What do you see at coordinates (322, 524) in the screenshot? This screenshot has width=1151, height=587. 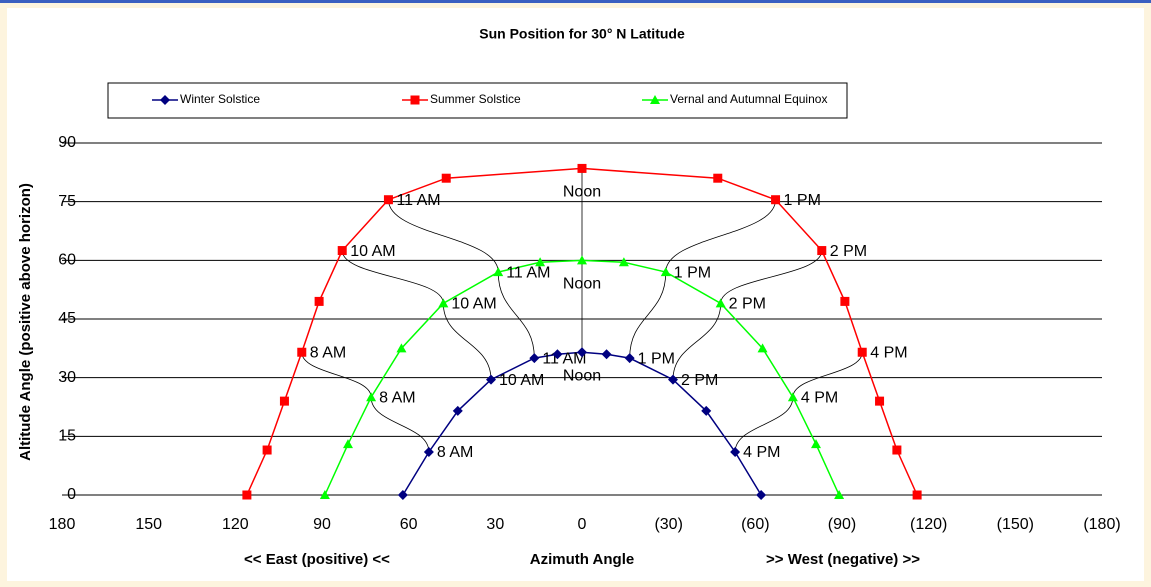 I see `x-tick-label: 90` at bounding box center [322, 524].